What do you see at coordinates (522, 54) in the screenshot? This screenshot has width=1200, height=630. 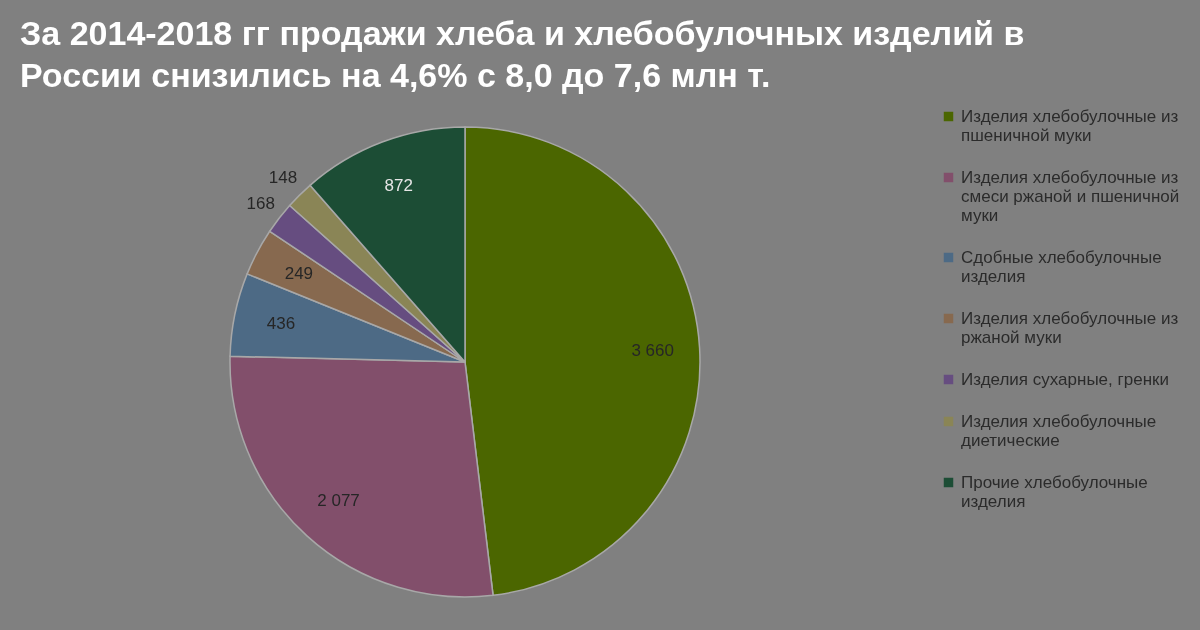 I see `chart-title: За 2014-2018 гг продажи хлеба и хлебобулочных изделий в России снизились на 4,6% с 8,0 до 7,6 млн т.` at bounding box center [522, 54].